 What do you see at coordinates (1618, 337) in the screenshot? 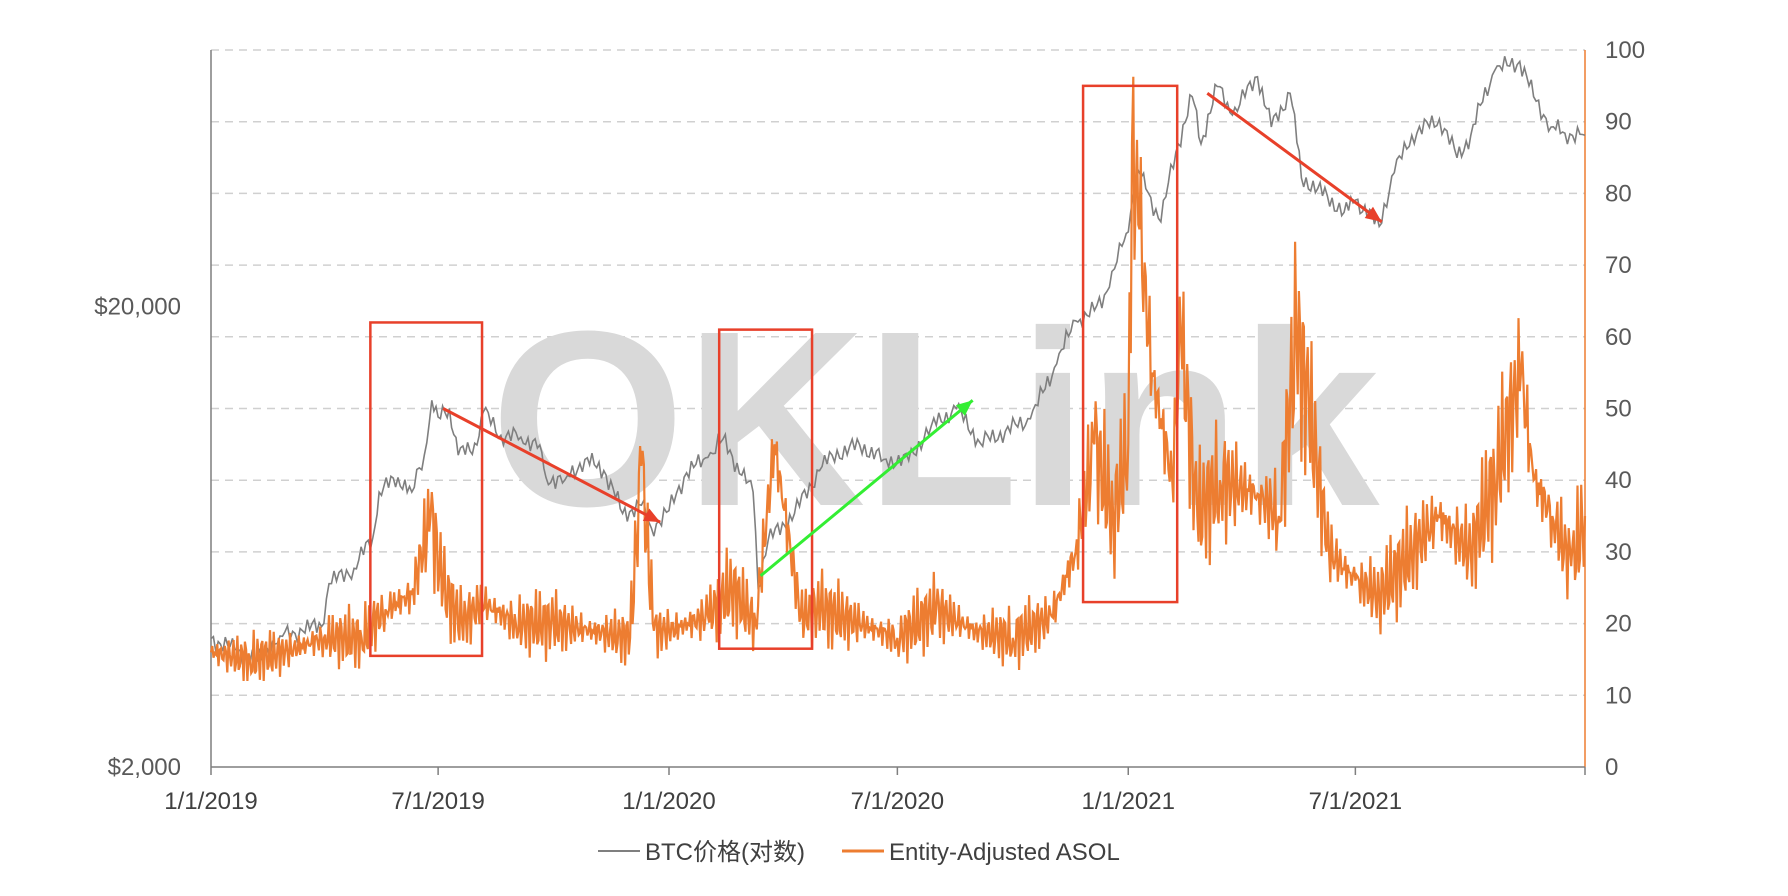
I see `right-axis-tick-label: 60` at bounding box center [1618, 337].